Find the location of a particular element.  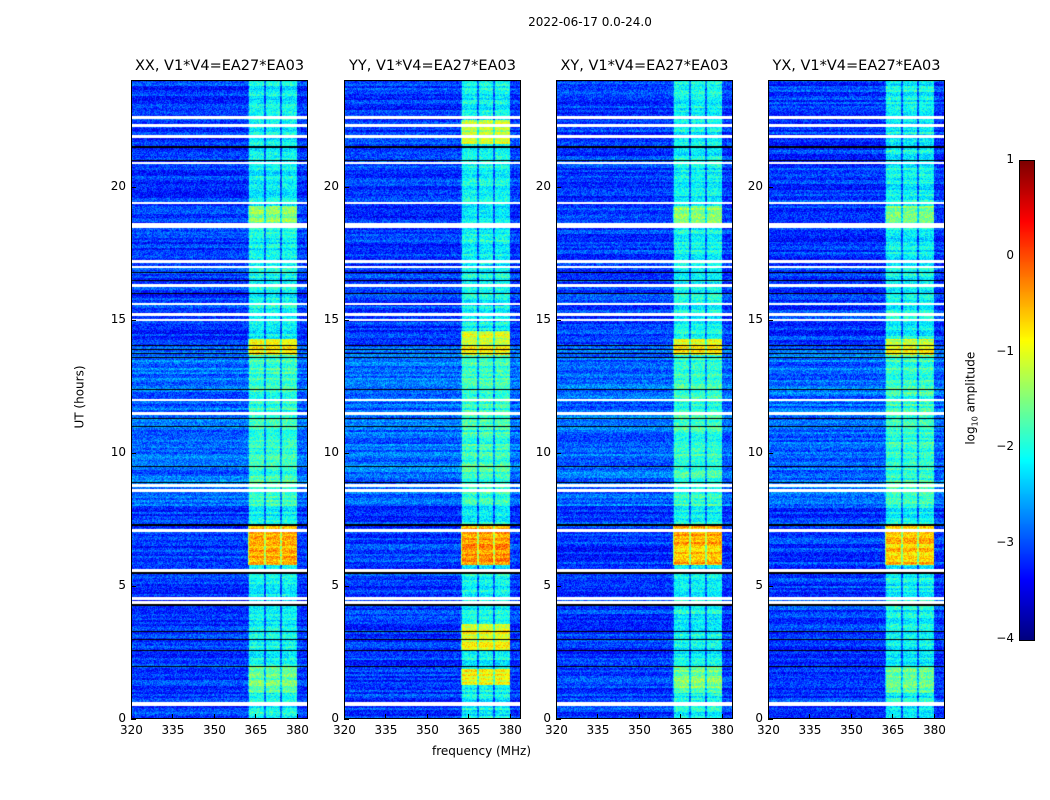

colorbar-tick-label: −2 is located at coordinates (1005, 446).